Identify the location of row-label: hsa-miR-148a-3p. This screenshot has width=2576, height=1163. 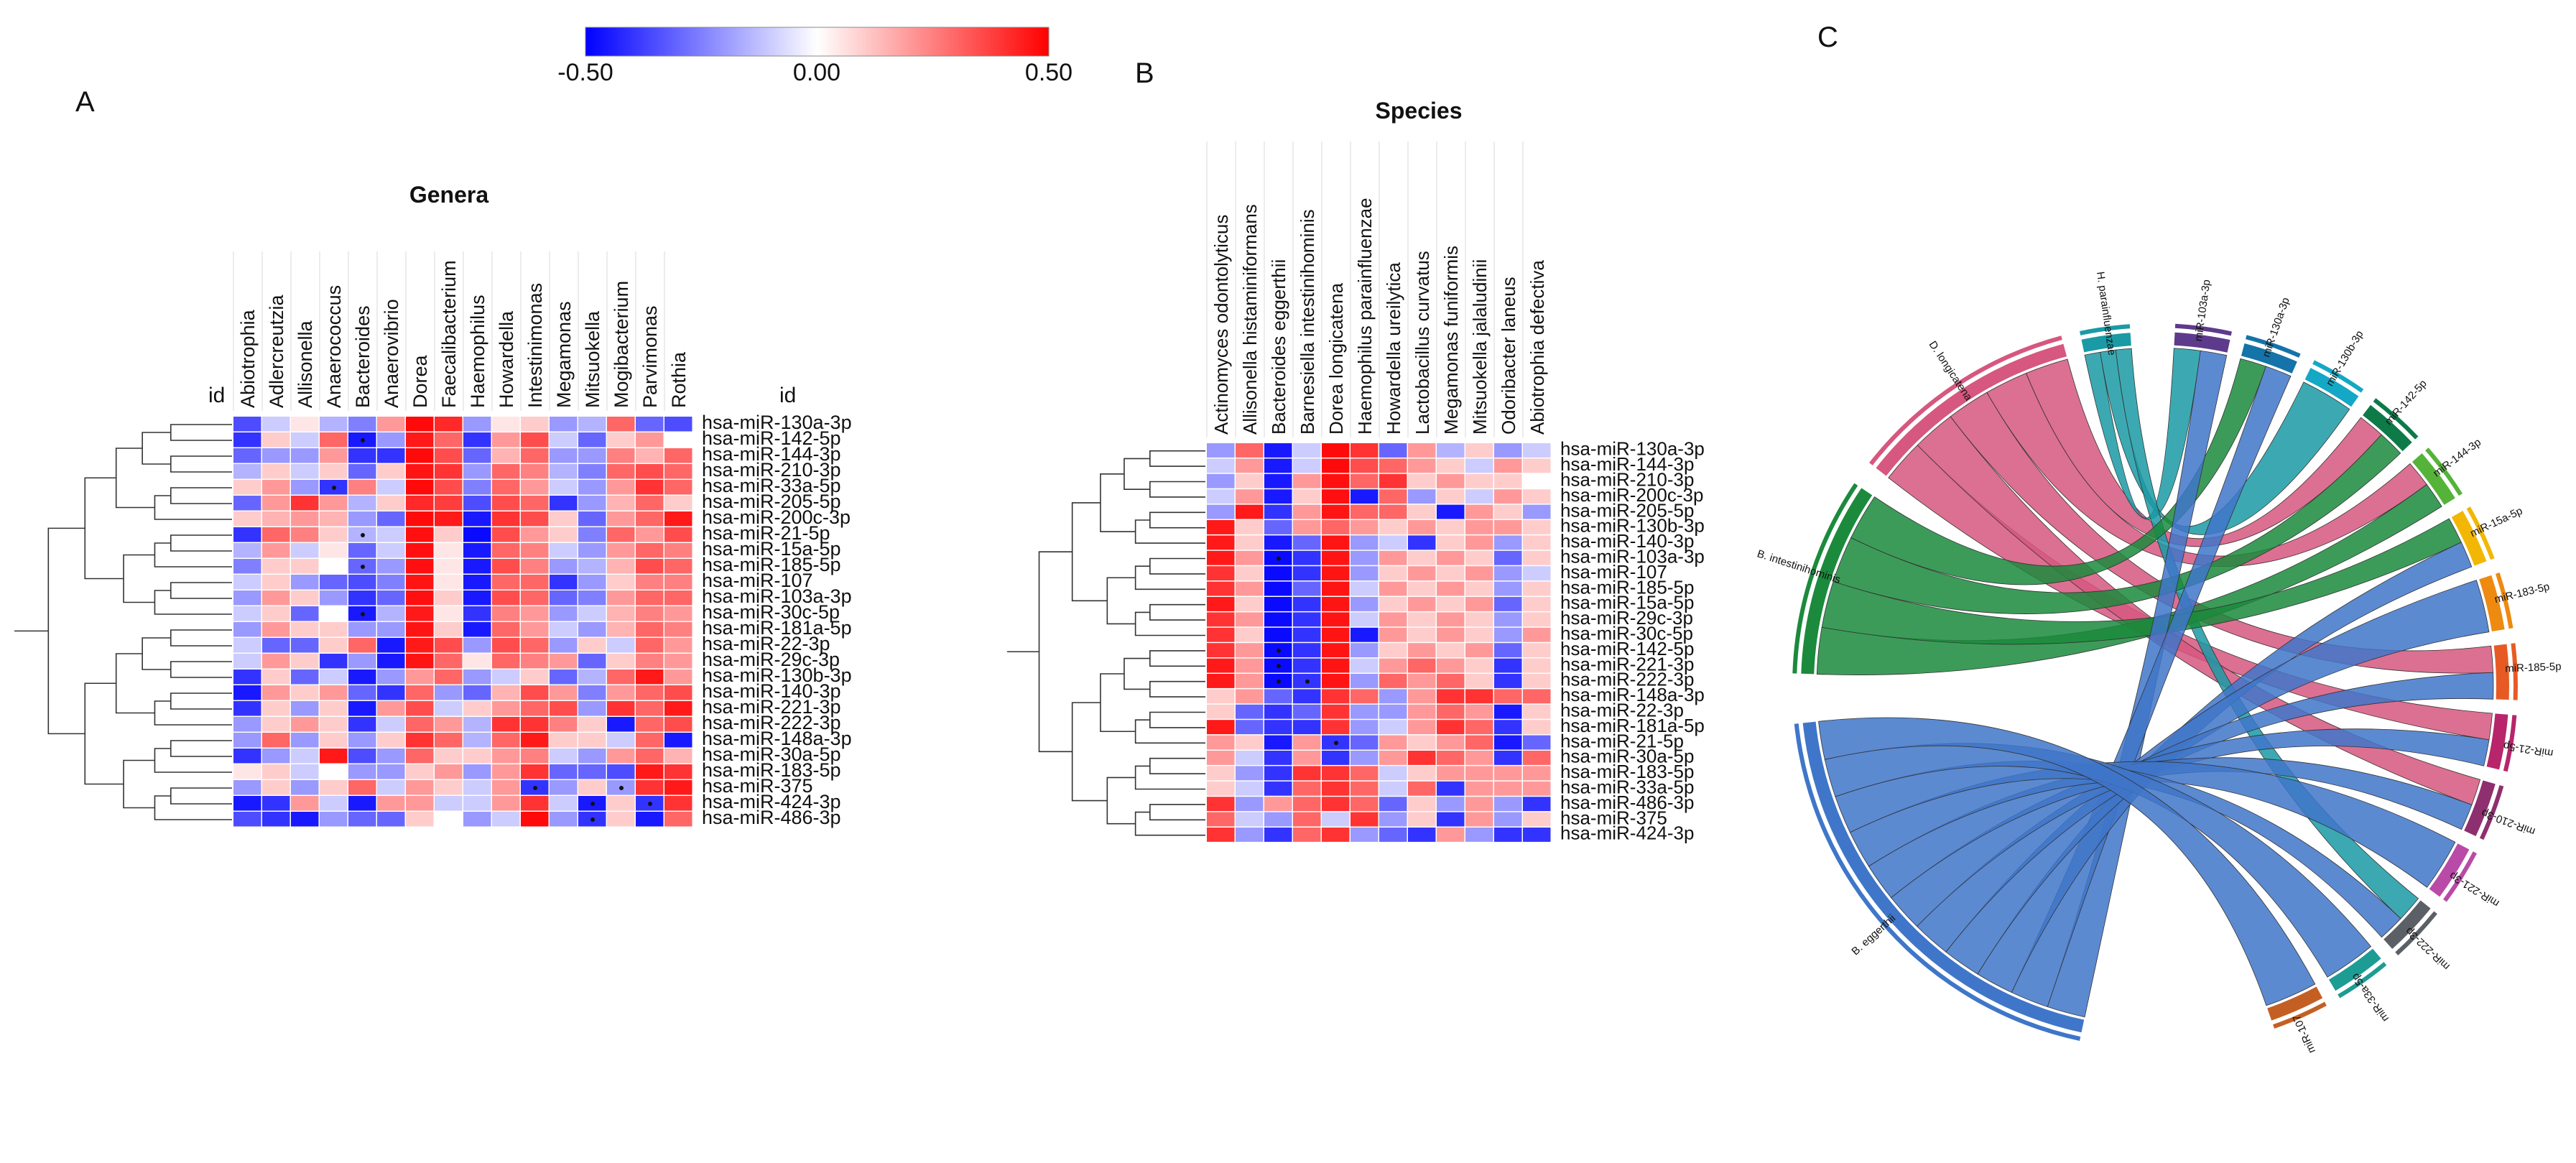
(1632, 694).